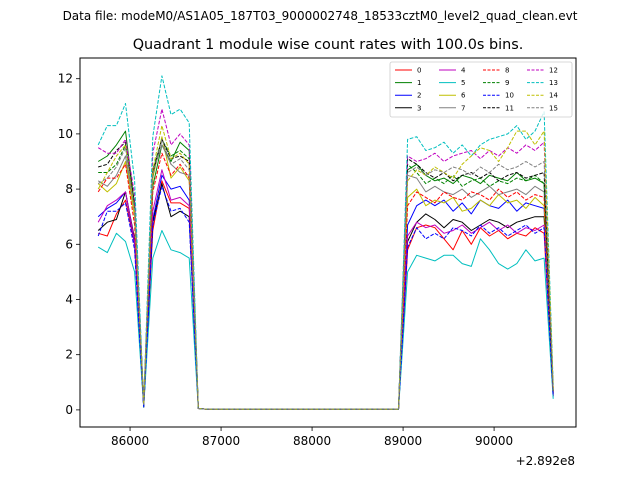 Image resolution: width=640 pixels, height=480 pixels. Describe the element at coordinates (553, 108) in the screenshot. I see `legend-label-15: 15` at that location.